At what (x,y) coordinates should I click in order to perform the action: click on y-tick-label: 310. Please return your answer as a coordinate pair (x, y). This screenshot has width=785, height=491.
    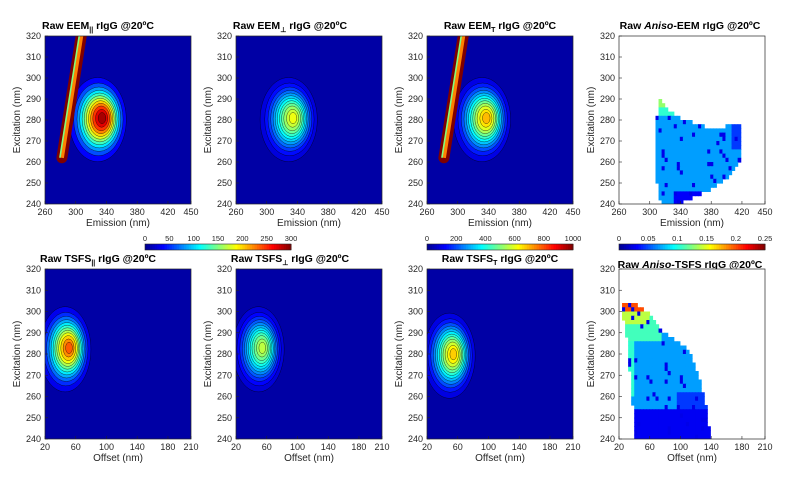
    Looking at the image, I should click on (607, 290).